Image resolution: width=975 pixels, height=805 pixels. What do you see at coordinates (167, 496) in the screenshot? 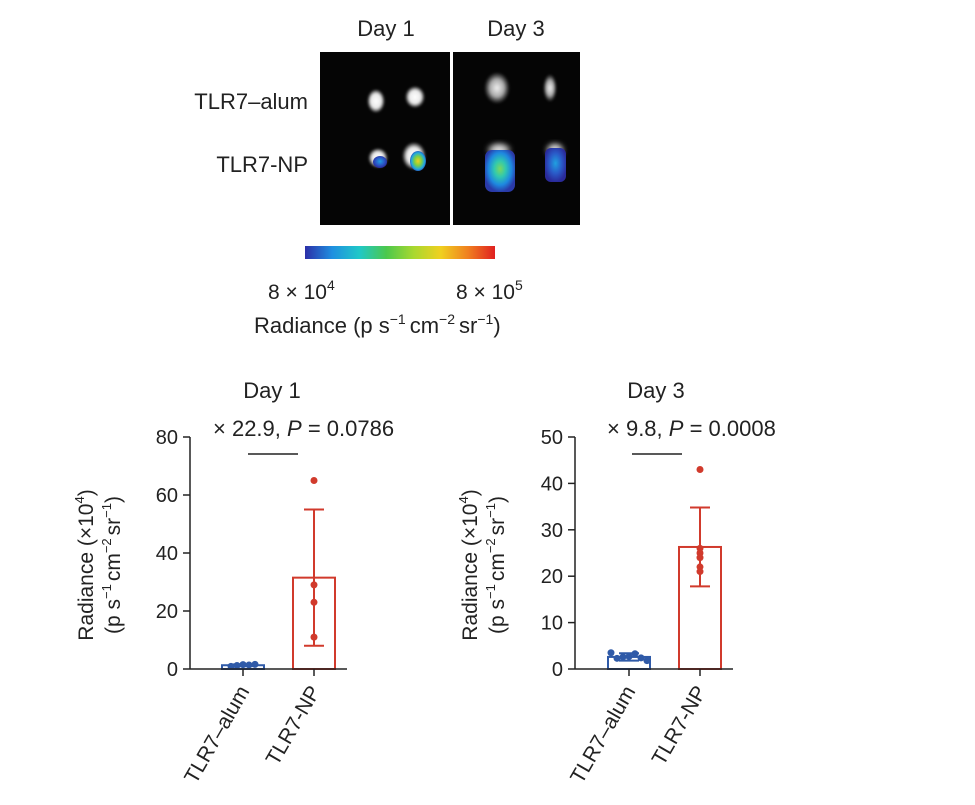
I see `y-tick-label: 60` at bounding box center [167, 496].